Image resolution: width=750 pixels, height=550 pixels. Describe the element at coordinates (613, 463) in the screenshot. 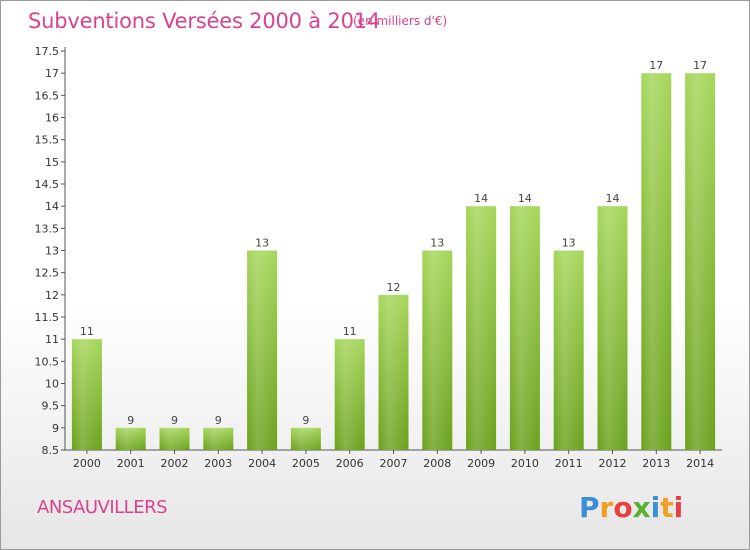

I see `x-tick-label: 2012` at that location.